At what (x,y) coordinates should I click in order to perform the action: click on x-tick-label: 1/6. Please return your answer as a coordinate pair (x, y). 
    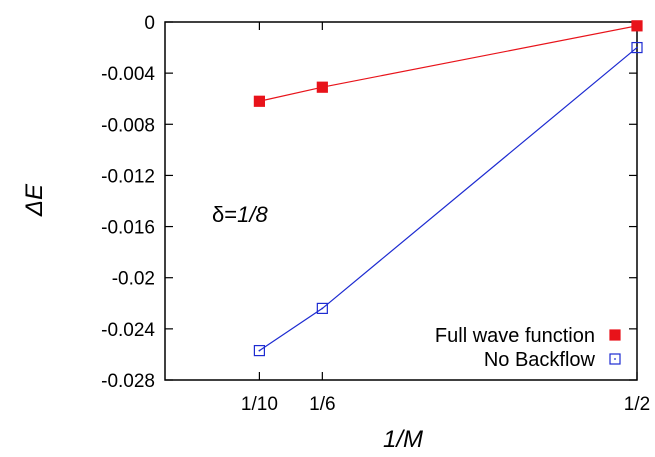
    Looking at the image, I should click on (322, 404).